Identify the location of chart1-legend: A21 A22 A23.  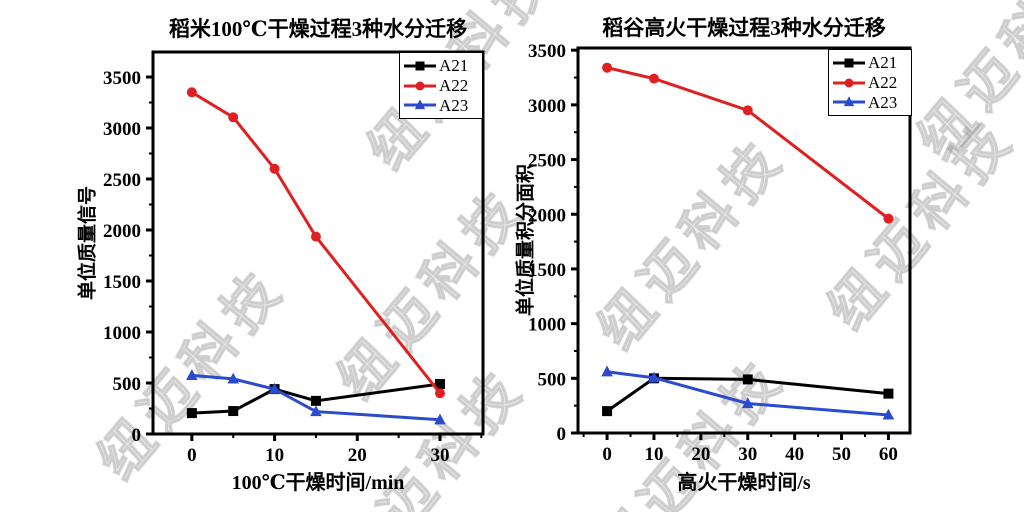
(441, 85).